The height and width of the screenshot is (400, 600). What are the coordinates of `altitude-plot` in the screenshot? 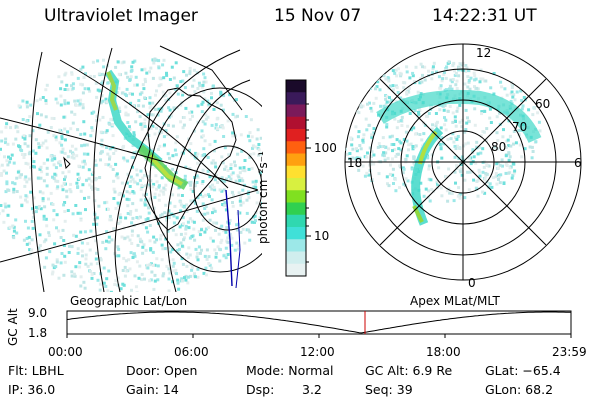 It's located at (319, 324).